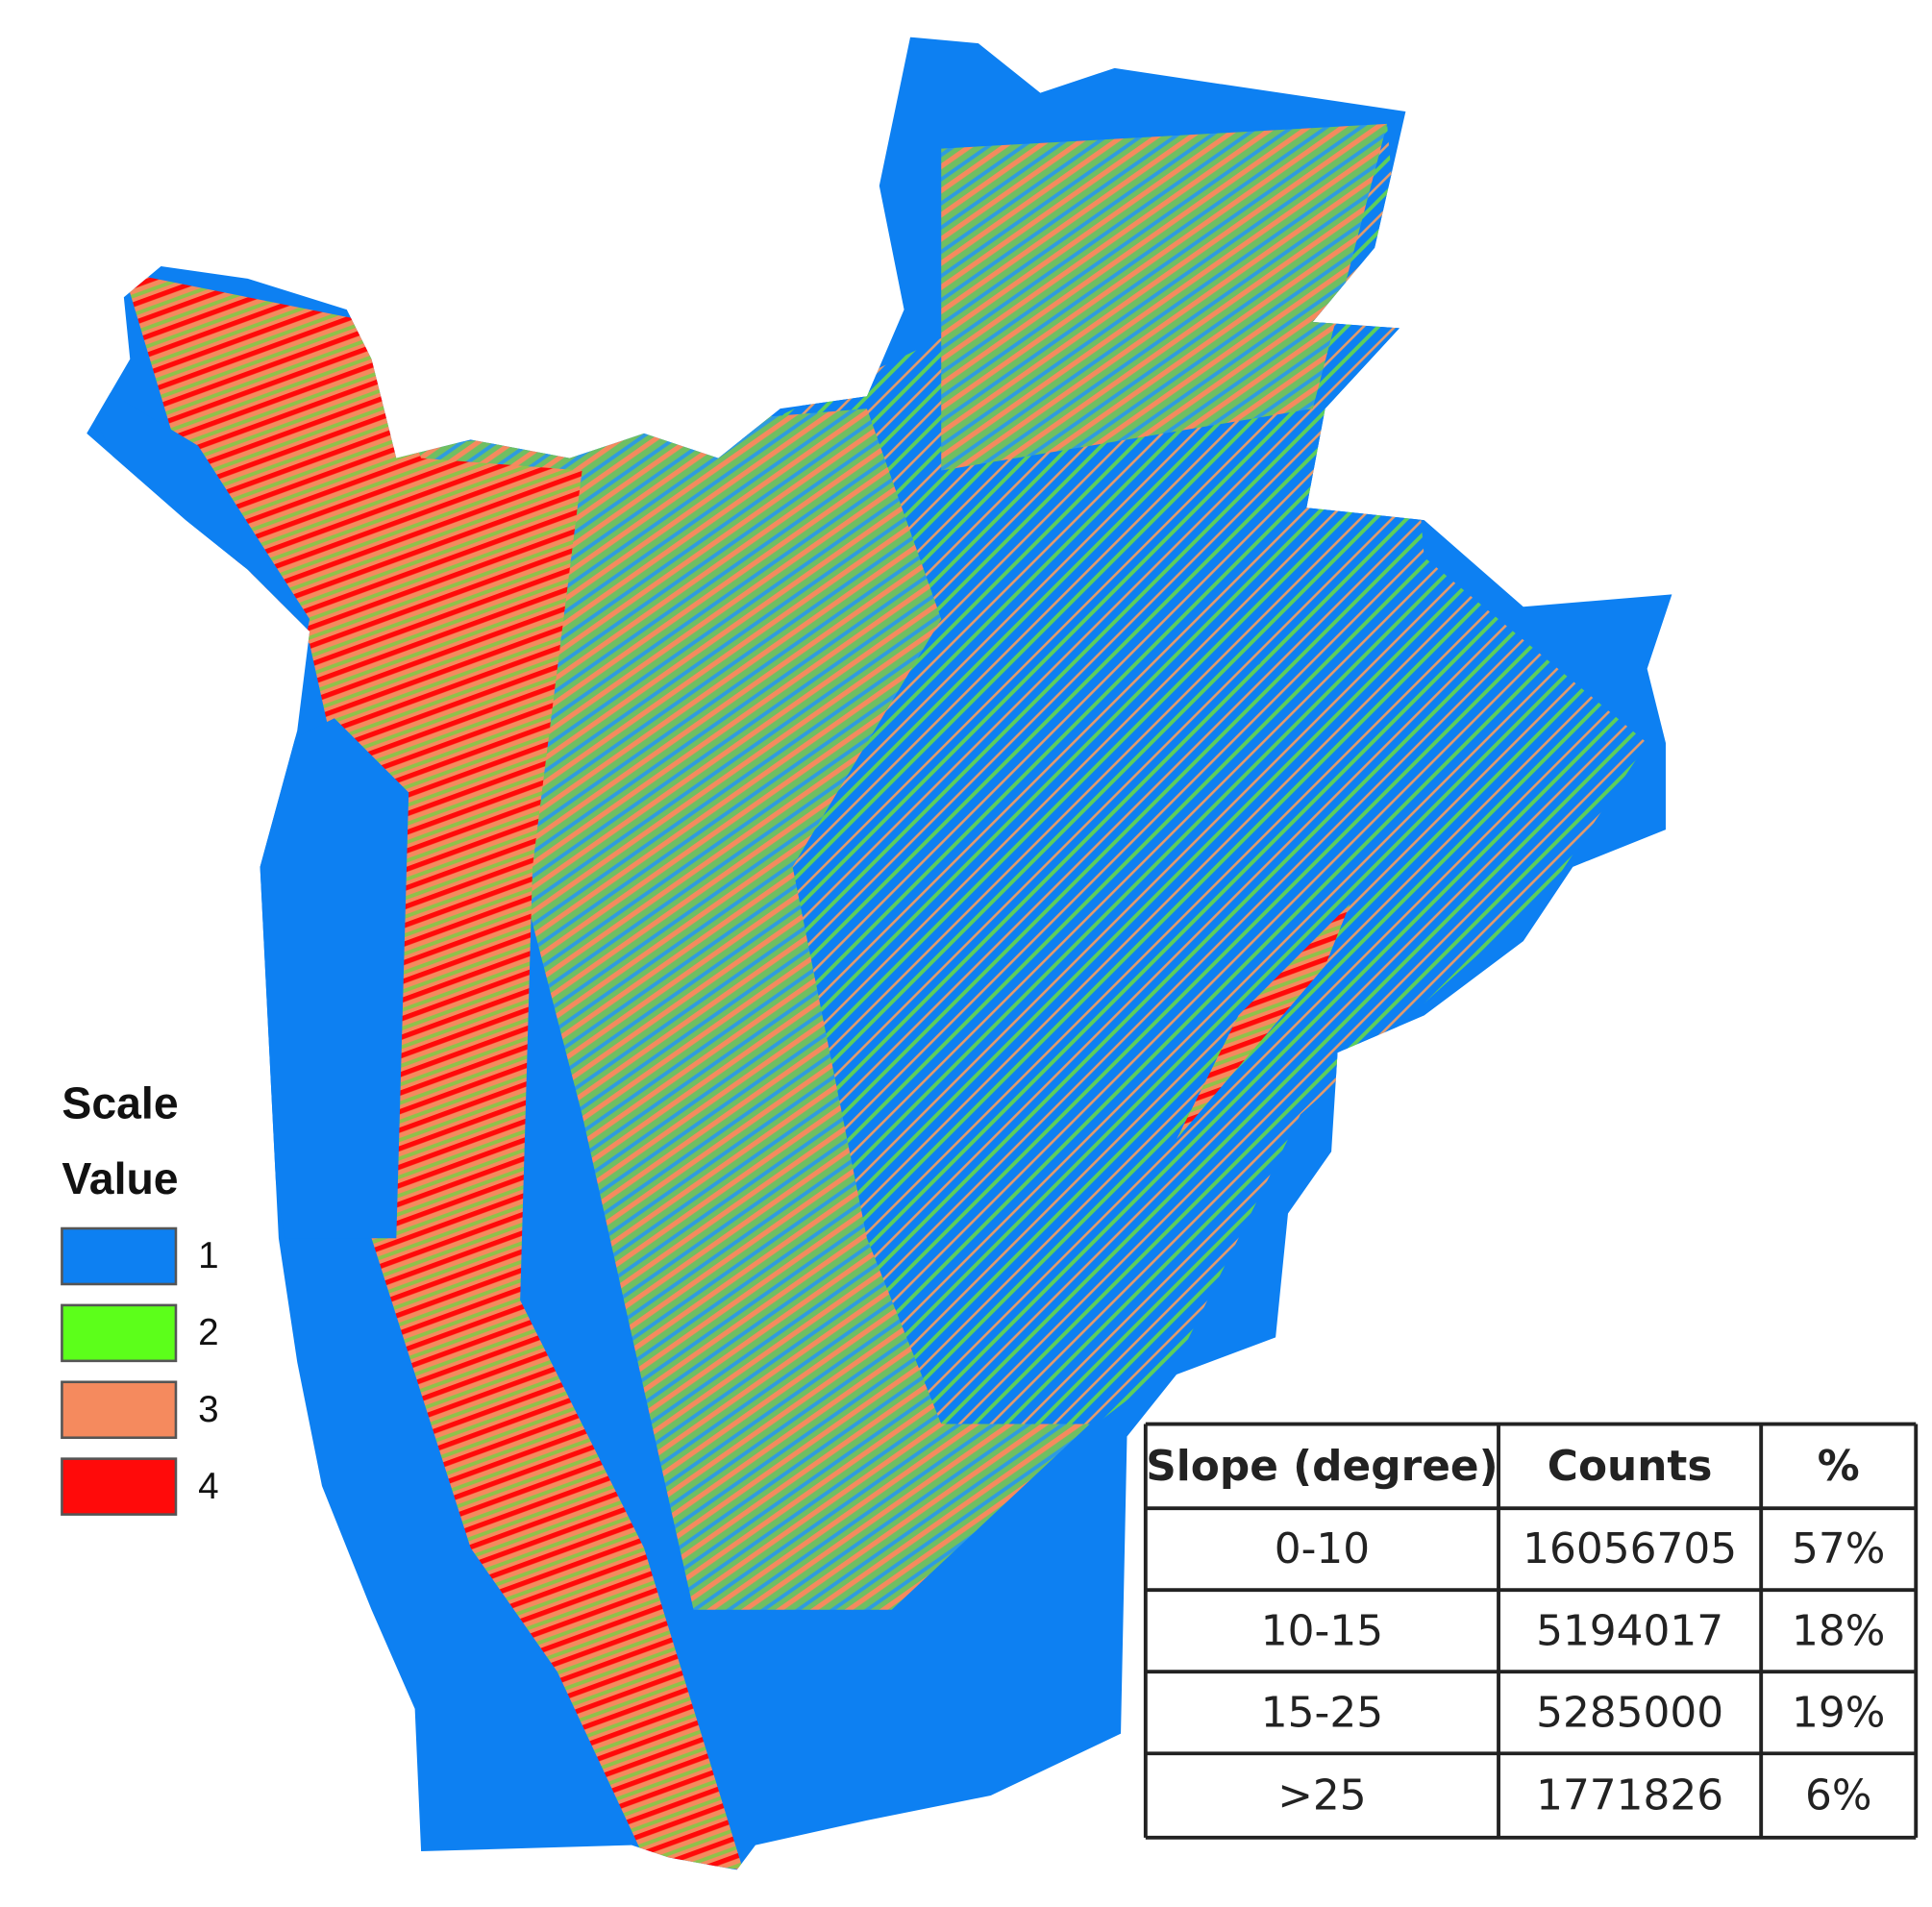 This screenshot has height=1907, width=1932. I want to click on table-cell: >25, so click(1322, 1796).